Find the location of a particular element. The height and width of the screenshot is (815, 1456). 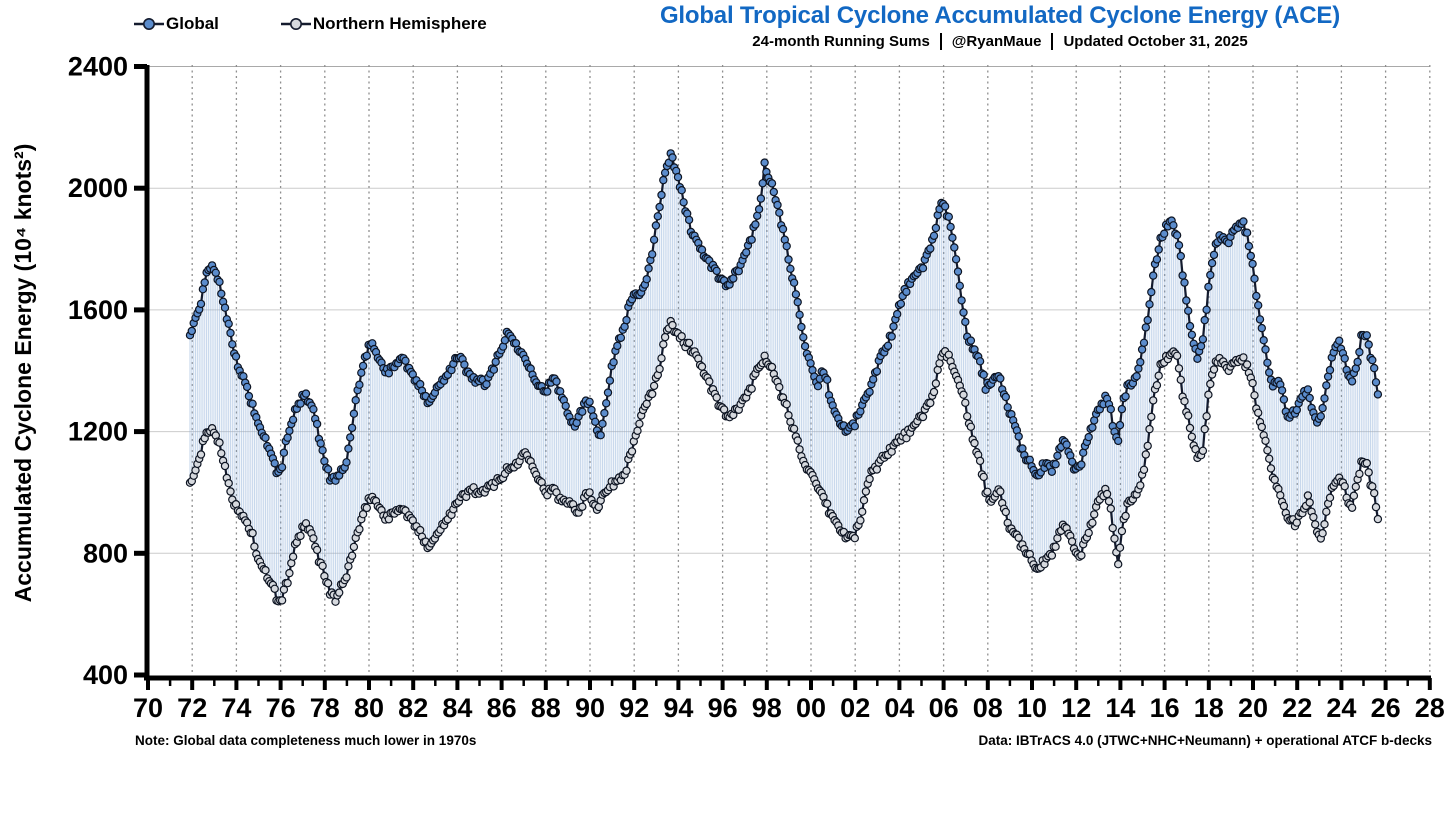

x-tick-label: 82 is located at coordinates (413, 708).